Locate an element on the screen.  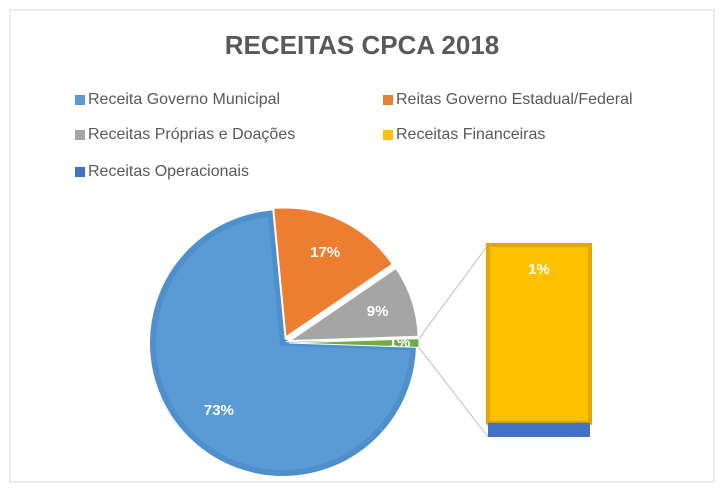
data-label: 9% is located at coordinates (378, 311).